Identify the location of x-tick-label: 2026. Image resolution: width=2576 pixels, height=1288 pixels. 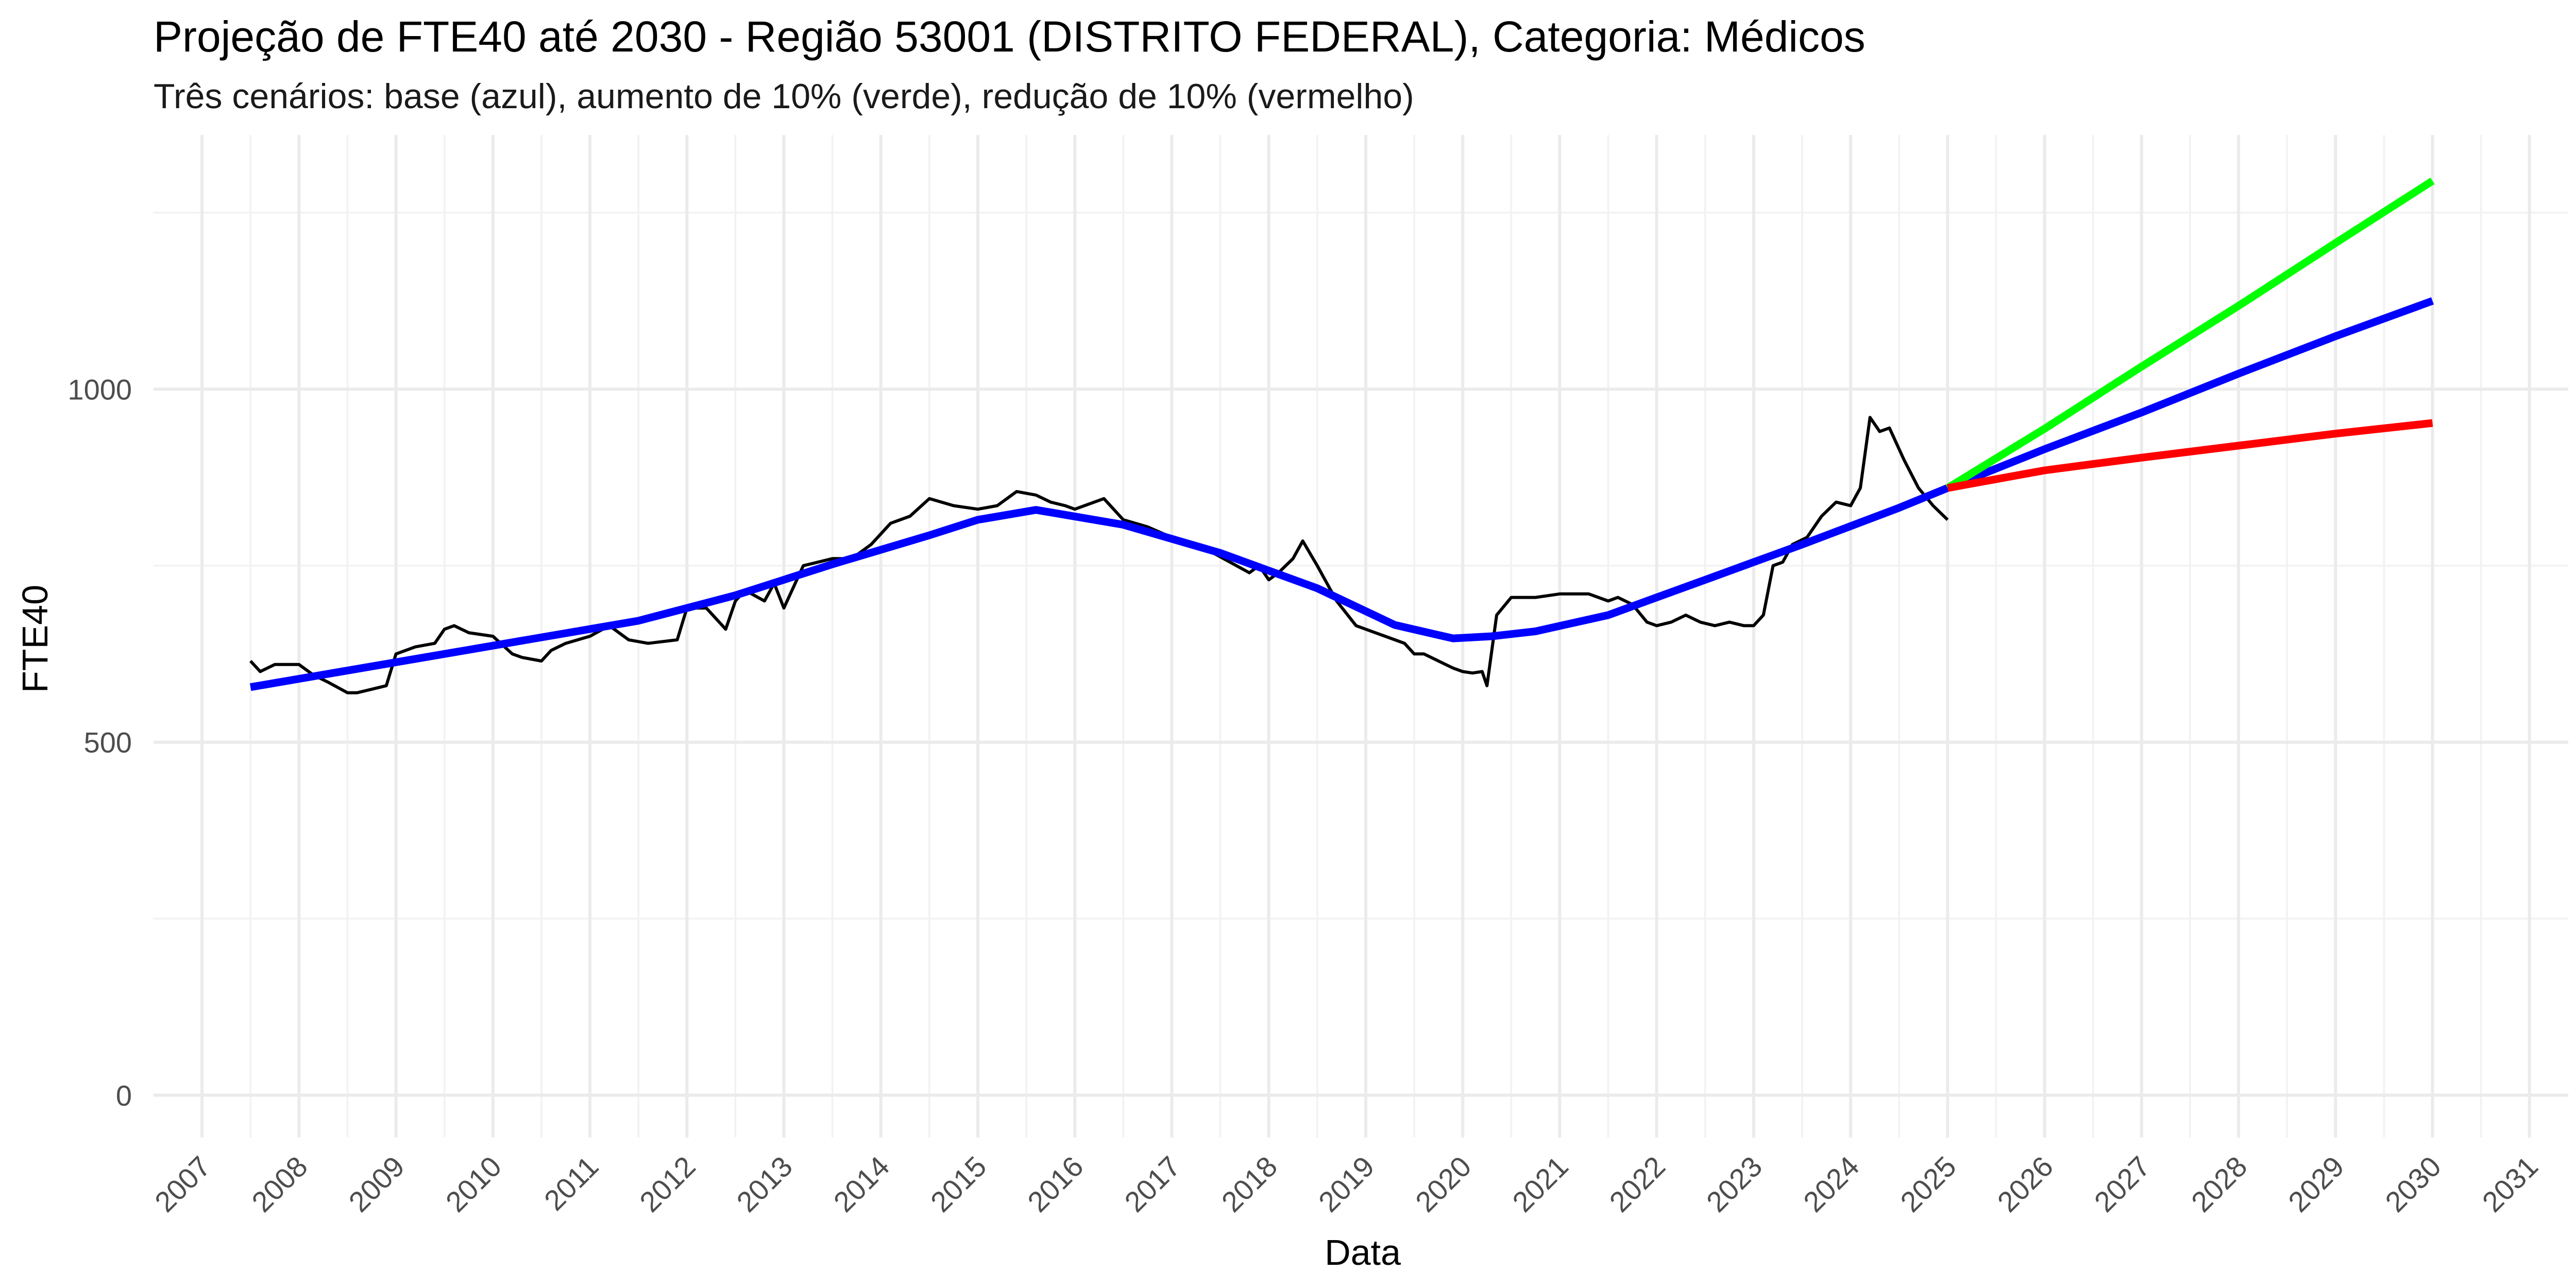
(2025, 1184).